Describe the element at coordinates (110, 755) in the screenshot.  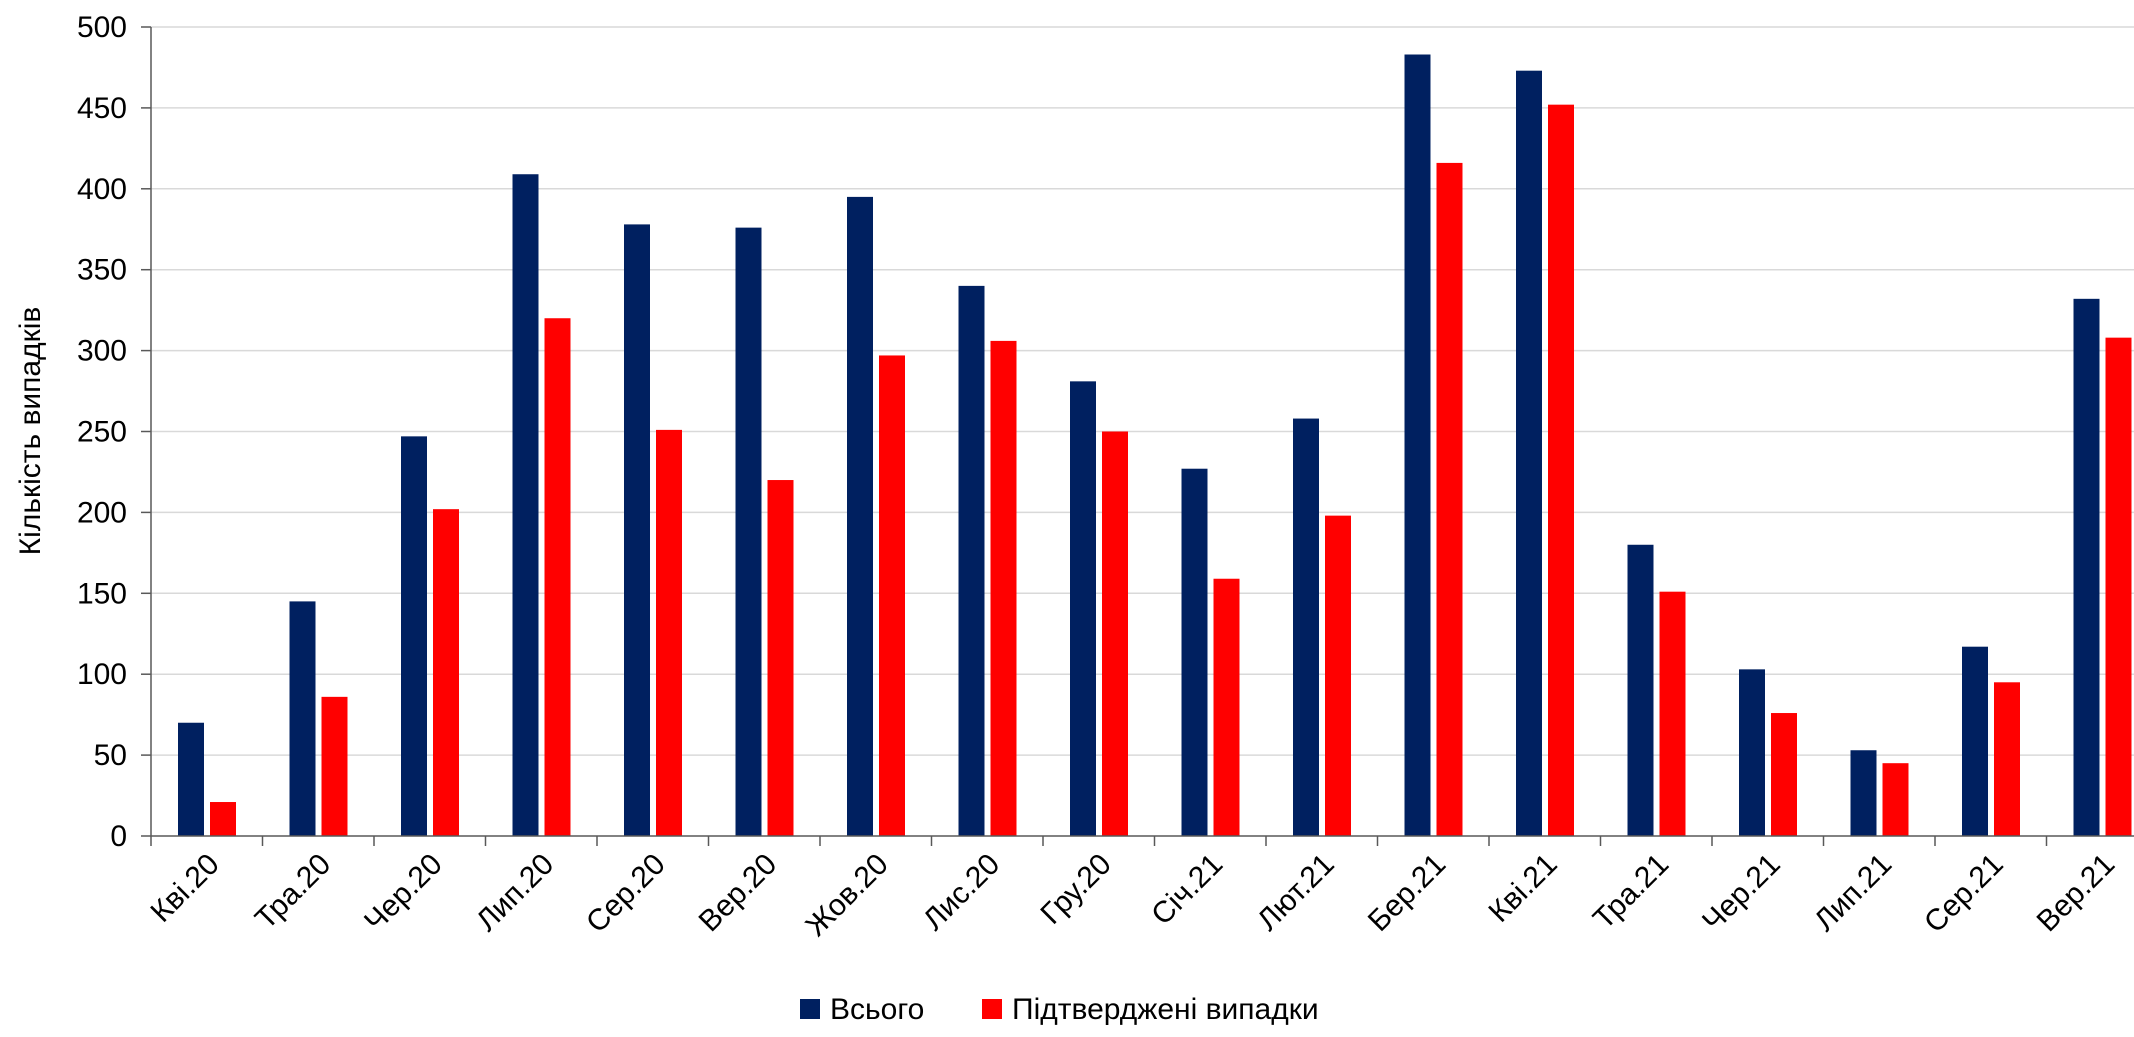
I see `y-tick-label-1: 50` at that location.